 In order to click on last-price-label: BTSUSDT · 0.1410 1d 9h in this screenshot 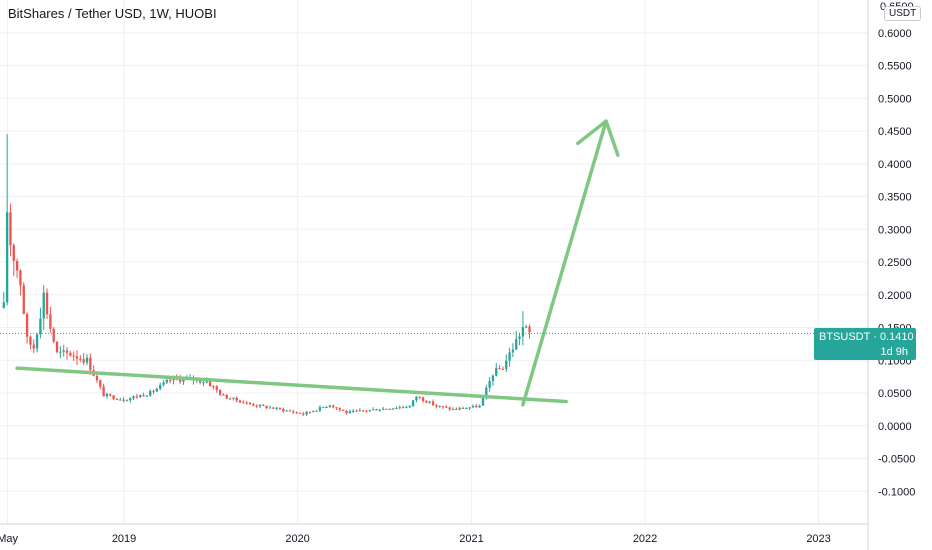, I will do `click(865, 344)`.